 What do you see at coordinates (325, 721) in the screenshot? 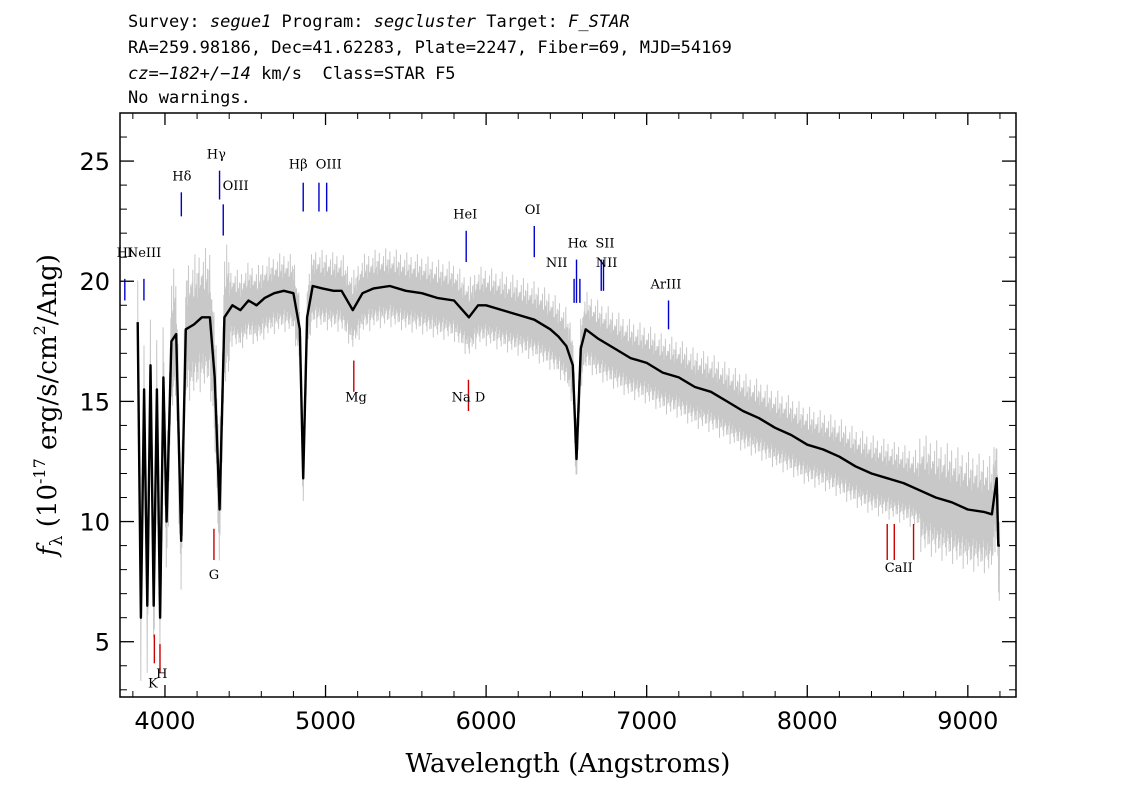
I see `x-tick-label: 5000` at bounding box center [325, 721].